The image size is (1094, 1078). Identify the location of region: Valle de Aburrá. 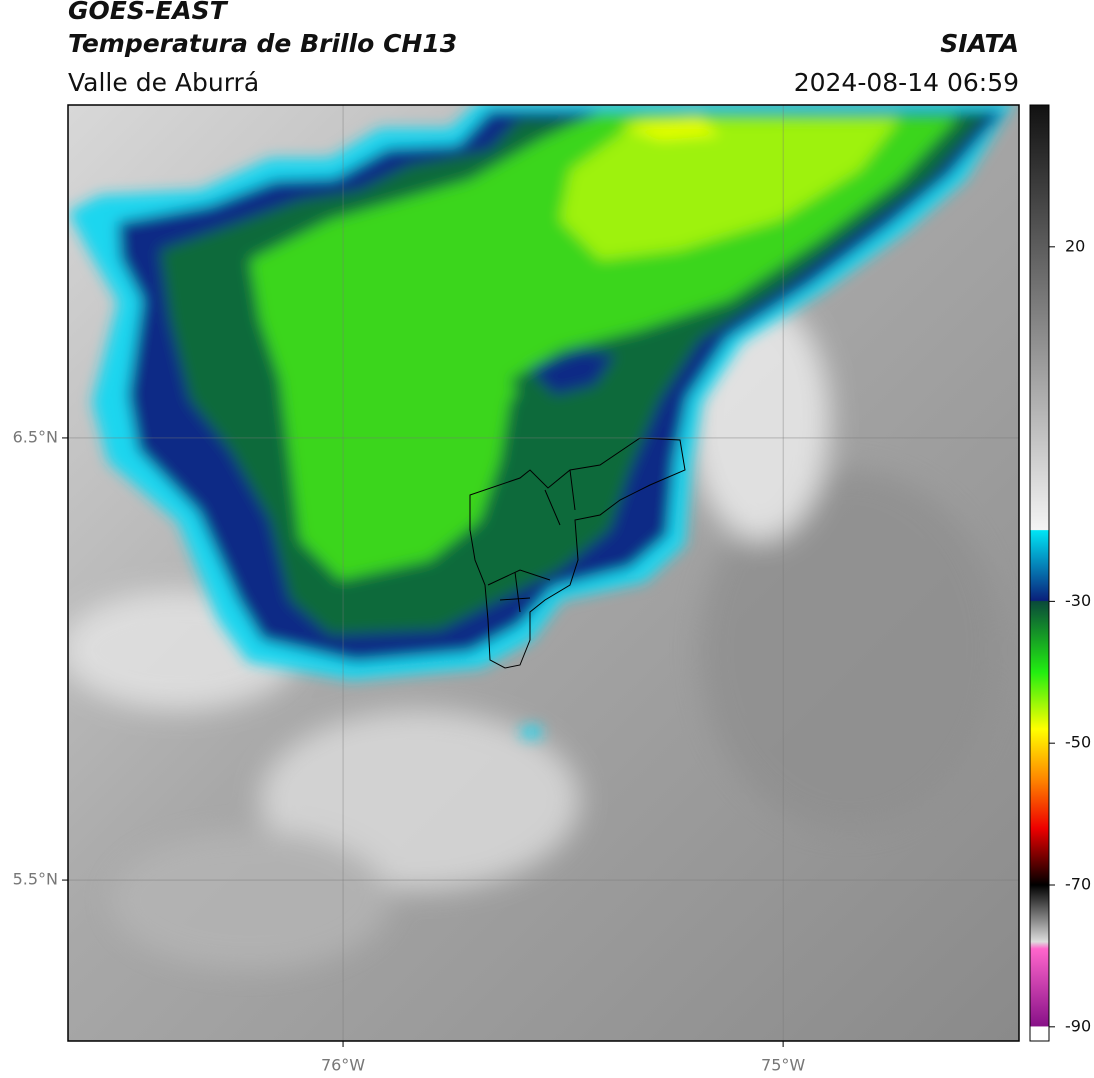
(163, 82).